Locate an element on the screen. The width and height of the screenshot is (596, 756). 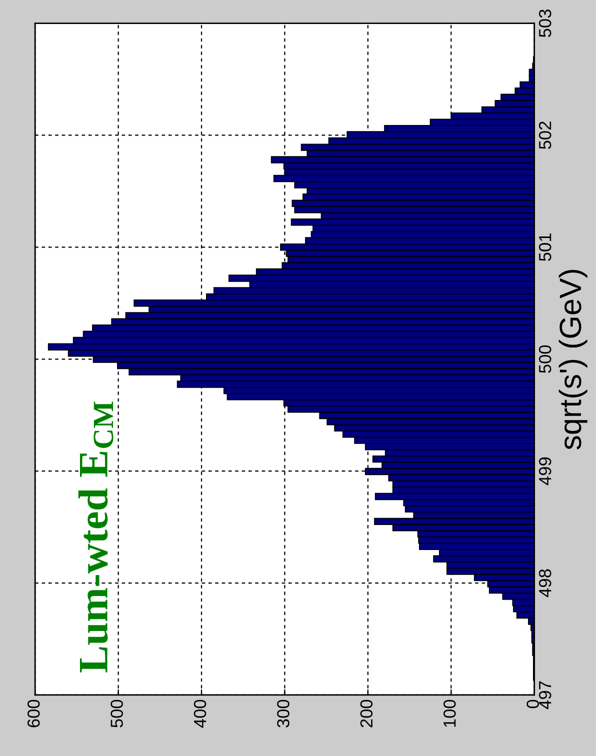
x-tick-label: 300 is located at coordinates (283, 714).